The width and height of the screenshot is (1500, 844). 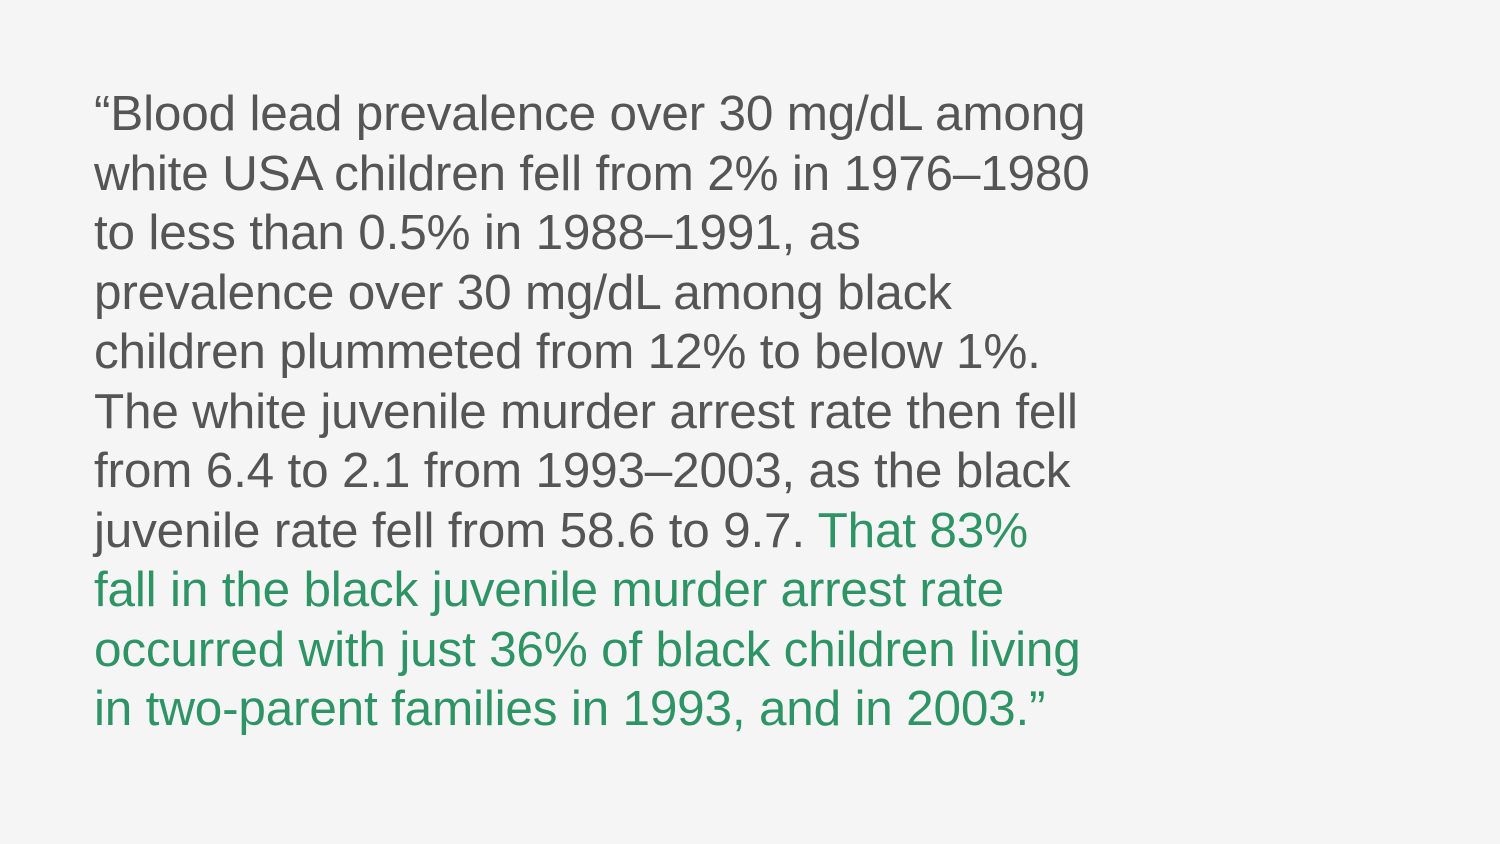 What do you see at coordinates (567, 351) in the screenshot?
I see `quote-text-plain: children plummeted from 12% to below 1%.` at bounding box center [567, 351].